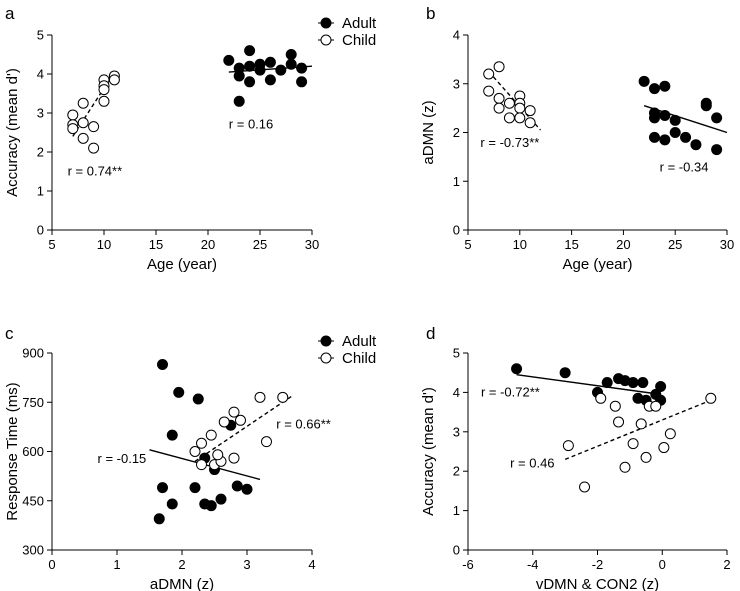 The height and width of the screenshot is (591, 740). Describe the element at coordinates (428, 132) in the screenshot. I see `y-axis-title: aDMN (z)` at that location.